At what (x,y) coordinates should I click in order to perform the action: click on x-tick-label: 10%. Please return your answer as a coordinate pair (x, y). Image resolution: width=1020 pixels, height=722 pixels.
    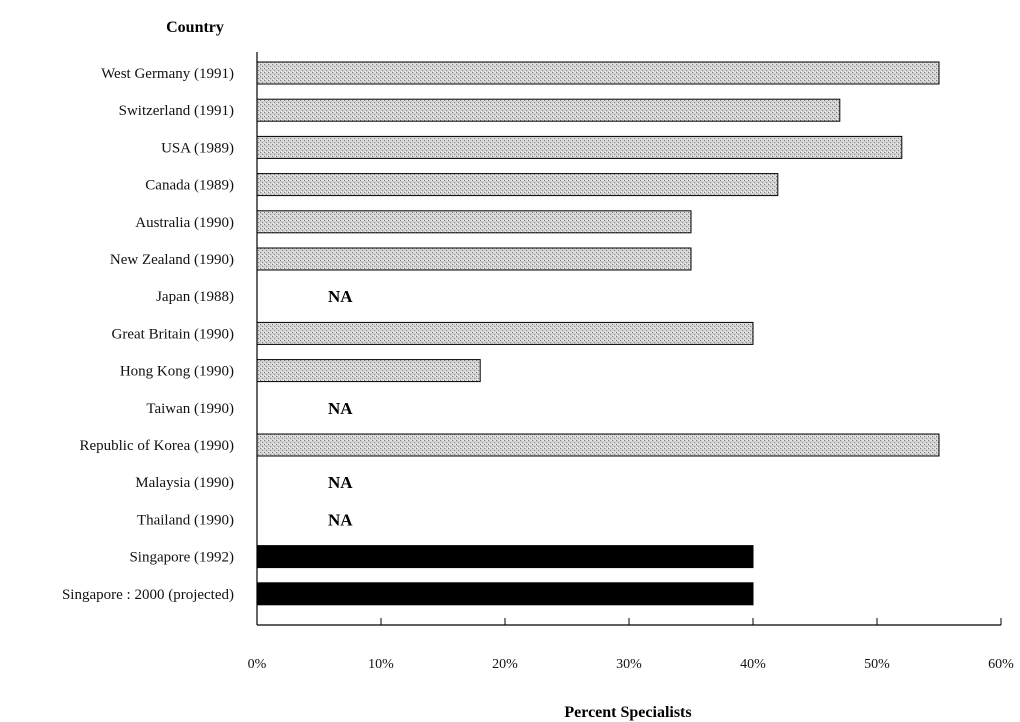
    Looking at the image, I should click on (381, 664).